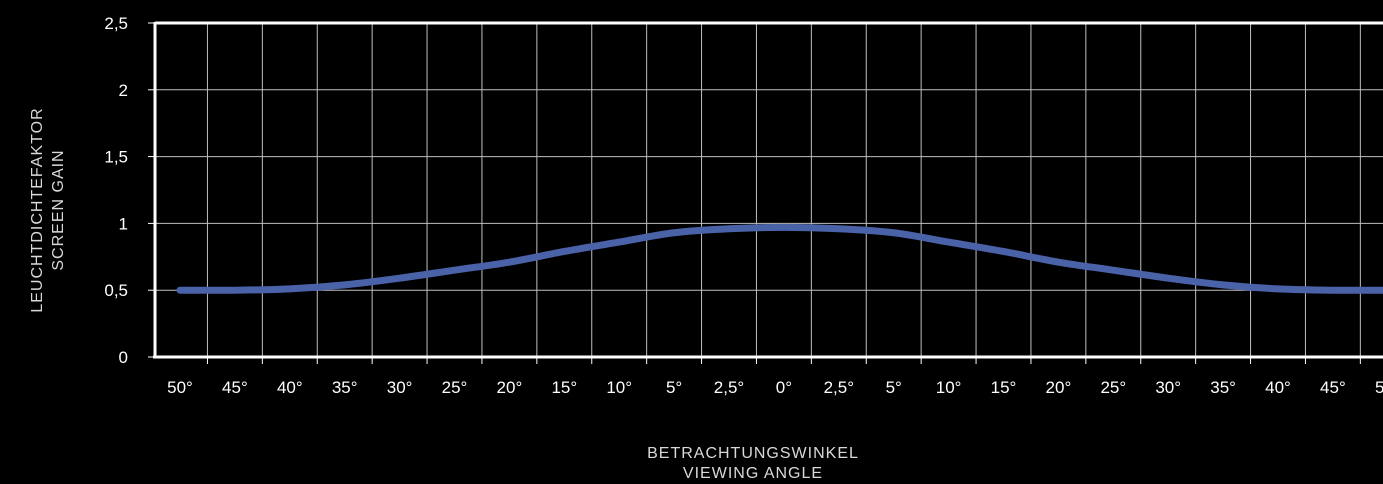 The image size is (1383, 484). Describe the element at coordinates (116, 23) in the screenshot. I see `y-tick-label: 2,5` at that location.